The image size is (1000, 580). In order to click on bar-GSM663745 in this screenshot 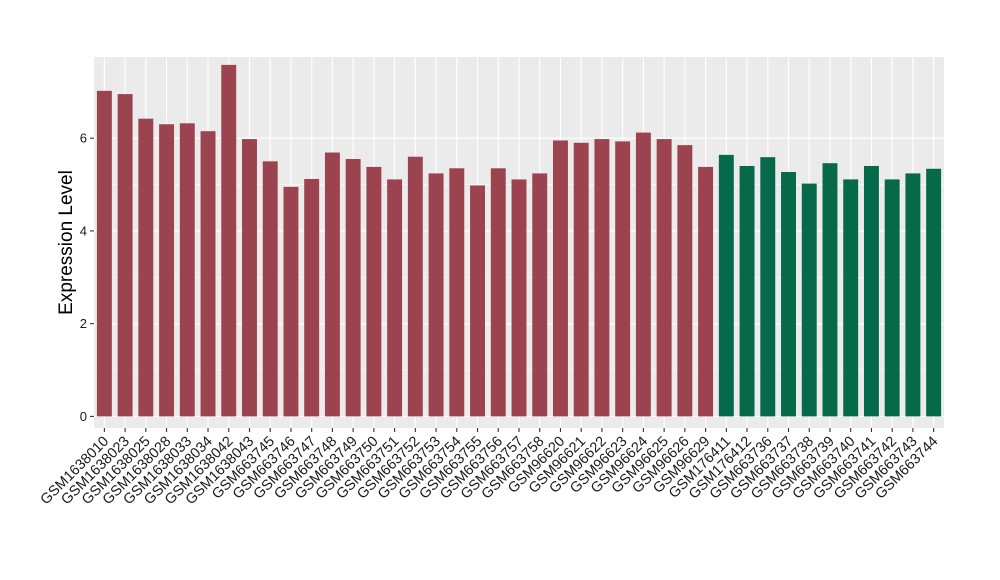, I will do `click(270, 289)`.